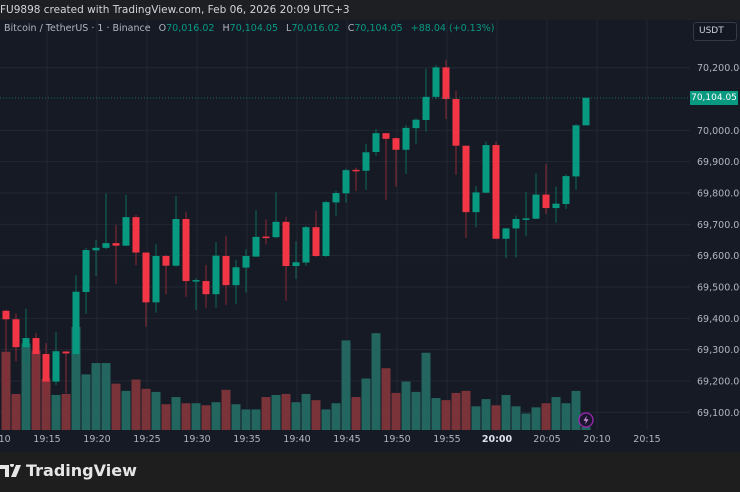  What do you see at coordinates (718, 256) in the screenshot?
I see `y-tick-label: 69,600.00` at bounding box center [718, 256].